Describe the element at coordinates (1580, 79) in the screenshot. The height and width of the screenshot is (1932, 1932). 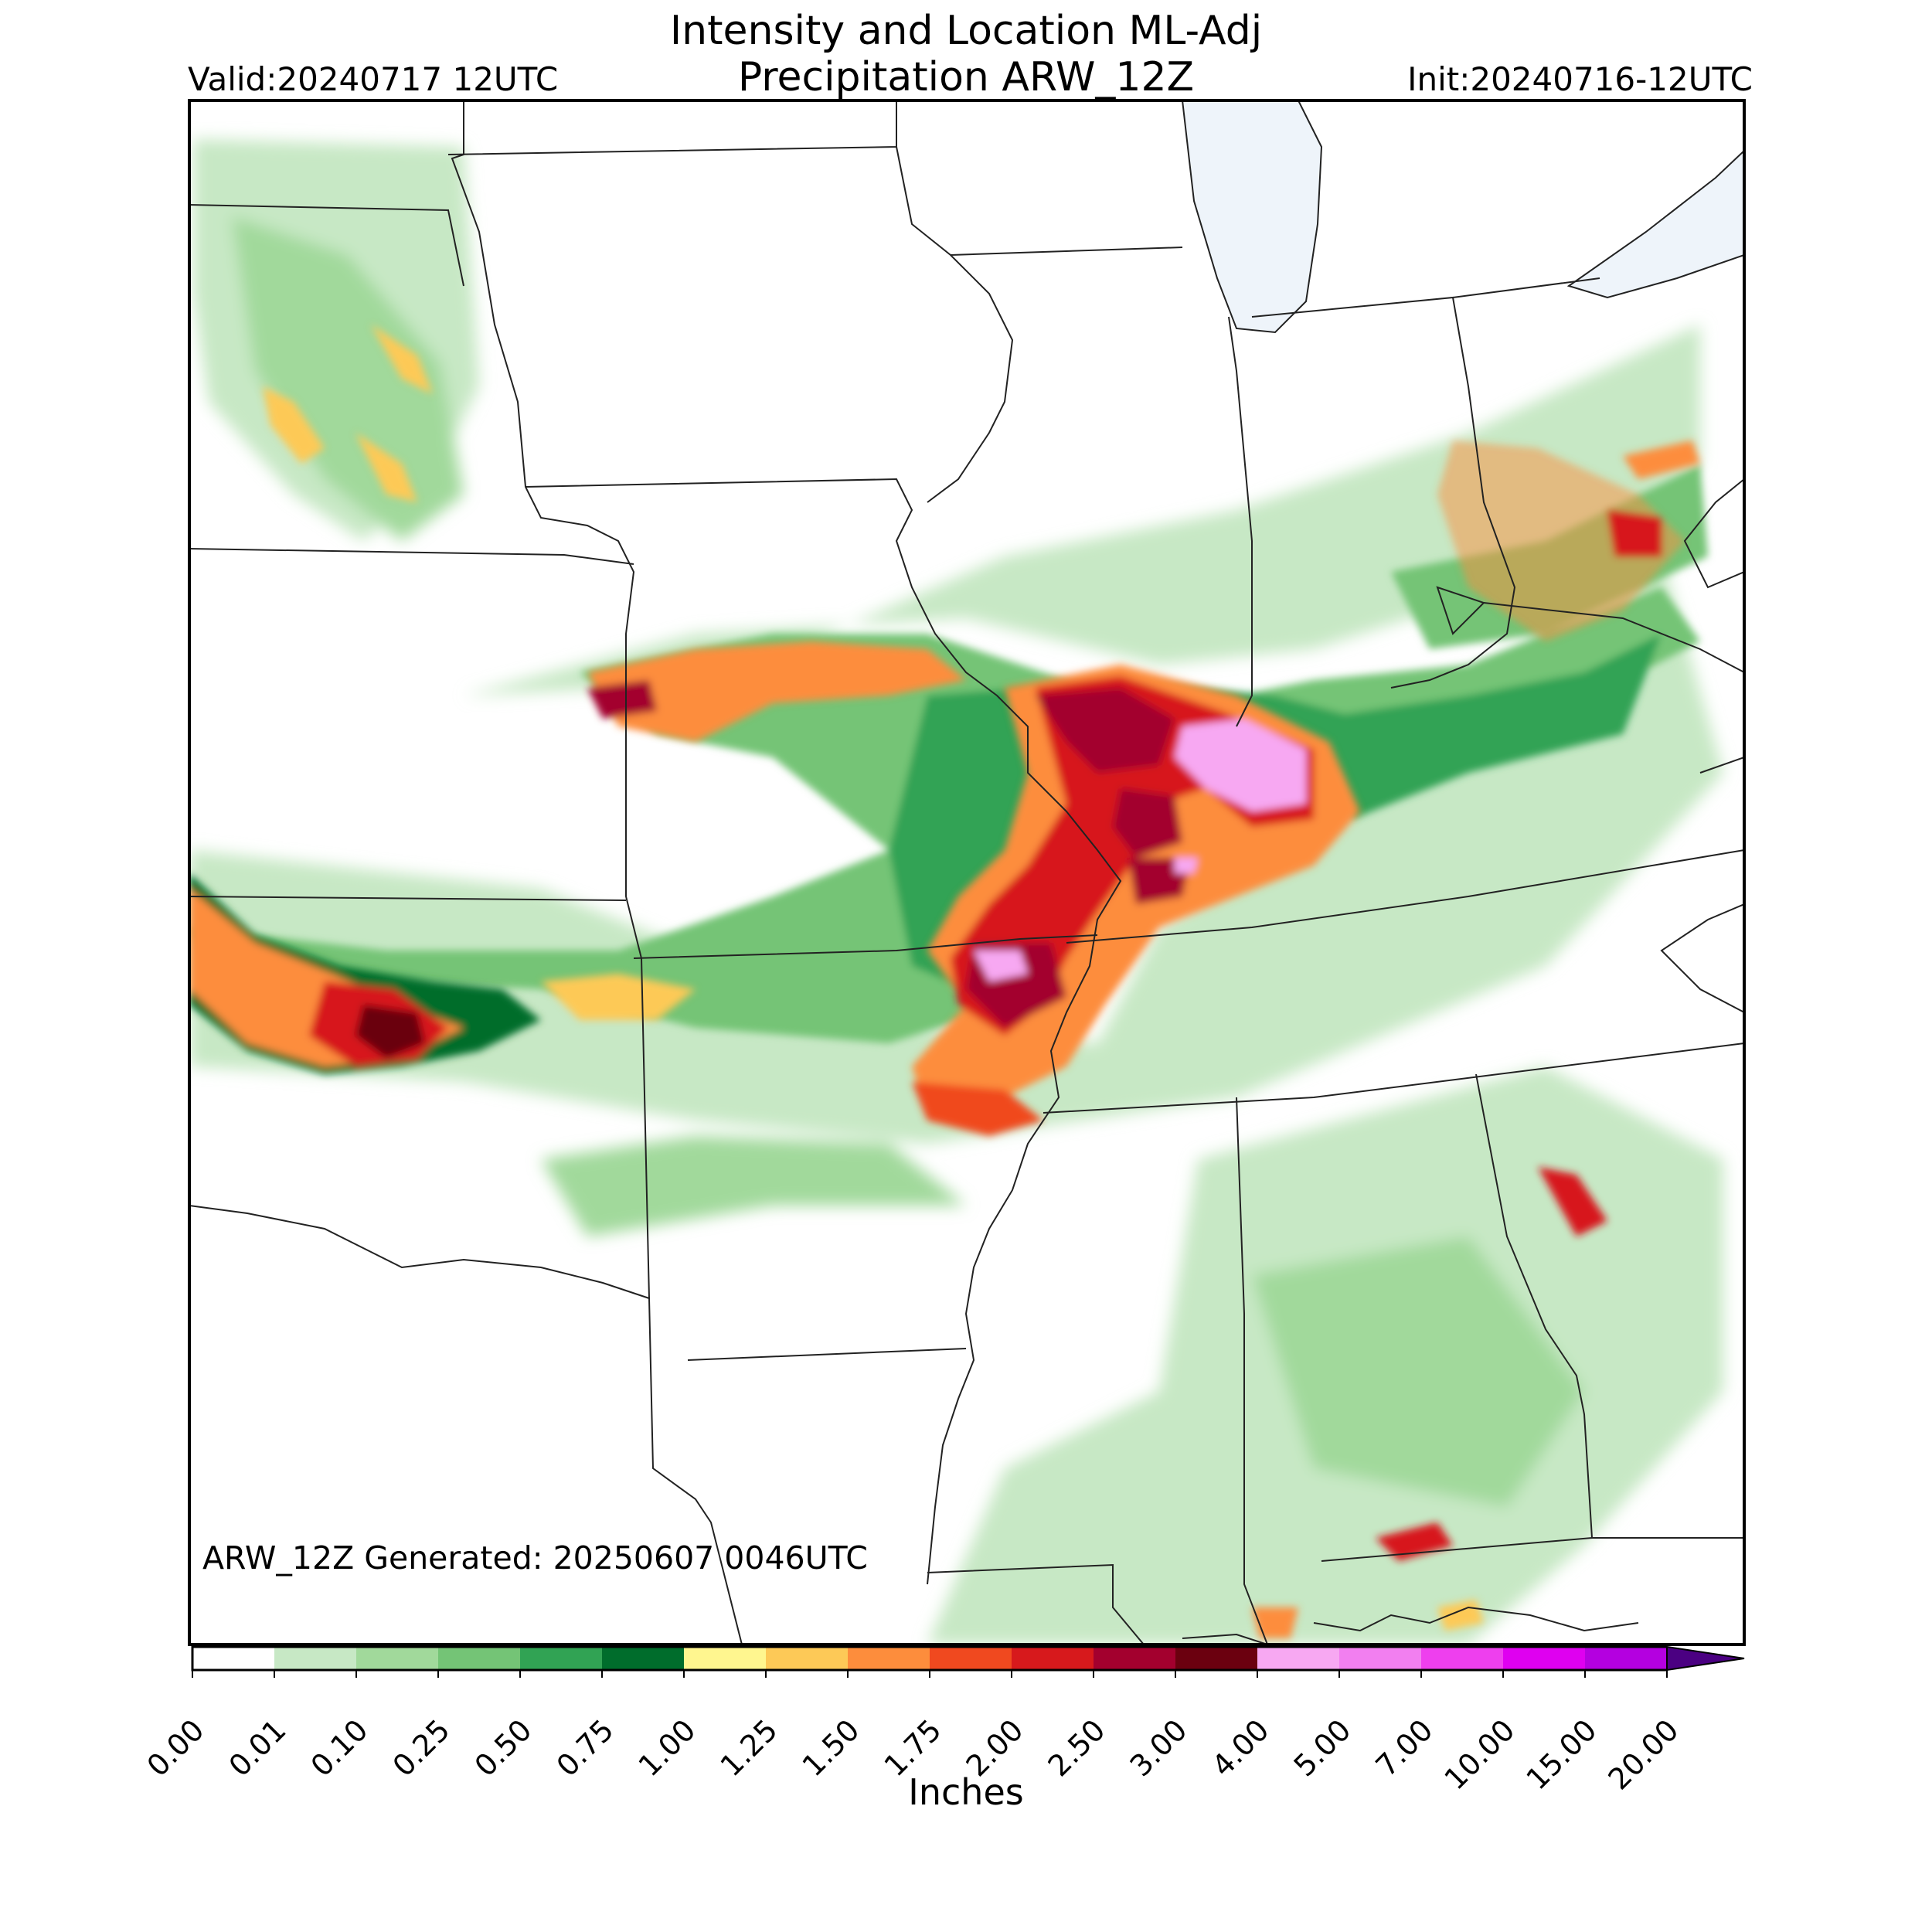
I see `init-time-label: Init:20240716-12UTC` at that location.